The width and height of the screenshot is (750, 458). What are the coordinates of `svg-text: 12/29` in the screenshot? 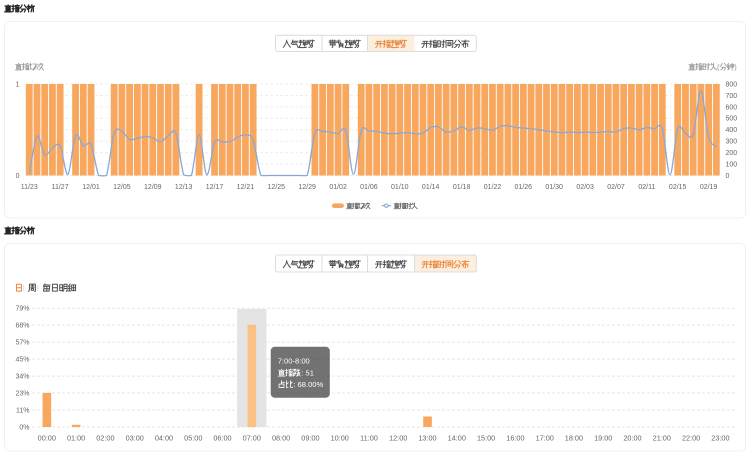 It's located at (307, 187).